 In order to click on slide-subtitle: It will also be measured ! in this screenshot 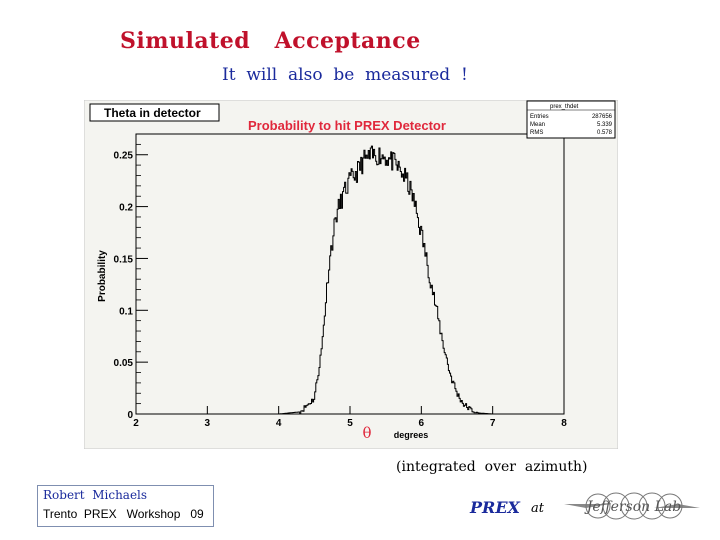, I will do `click(345, 75)`.